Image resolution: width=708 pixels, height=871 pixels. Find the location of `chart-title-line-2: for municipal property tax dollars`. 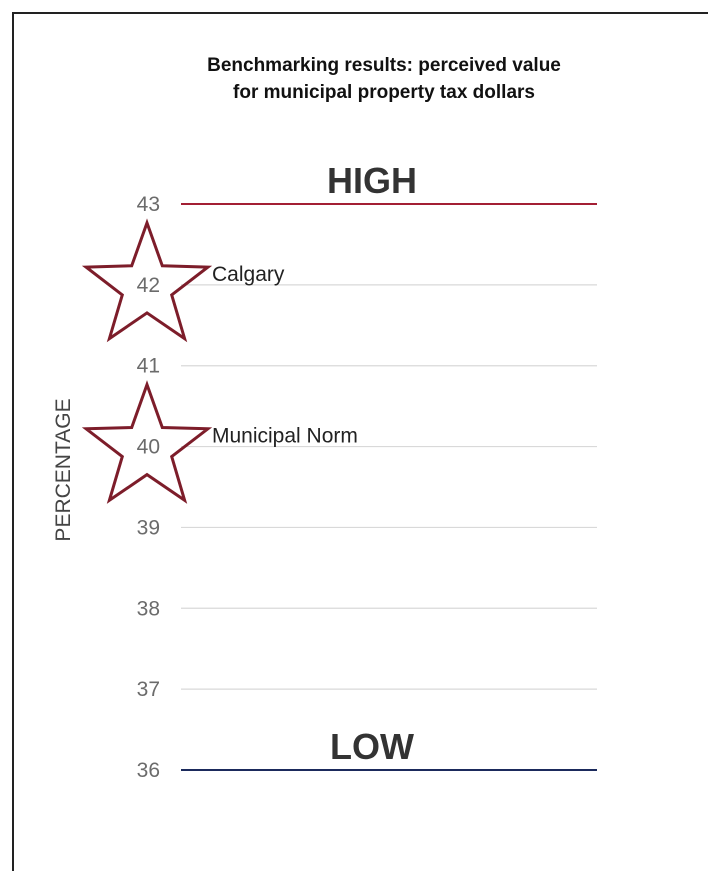

chart-title-line-2: for municipal property tax dollars is located at coordinates (384, 92).